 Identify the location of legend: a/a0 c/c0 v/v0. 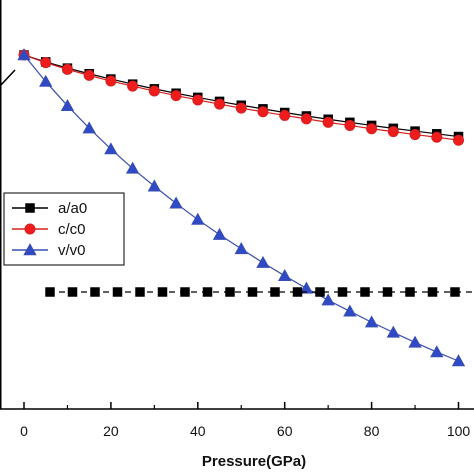
(64, 229).